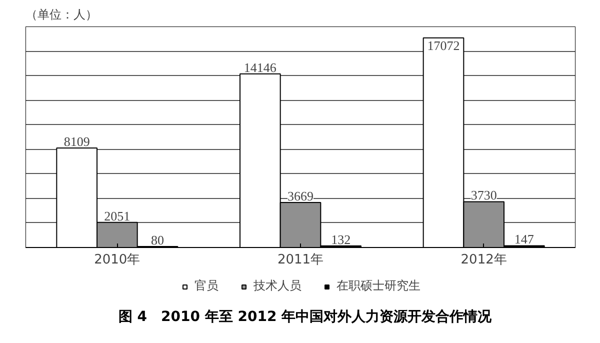 The image size is (600, 343). Describe the element at coordinates (117, 260) in the screenshot. I see `x-tick-label: 2010年` at that location.